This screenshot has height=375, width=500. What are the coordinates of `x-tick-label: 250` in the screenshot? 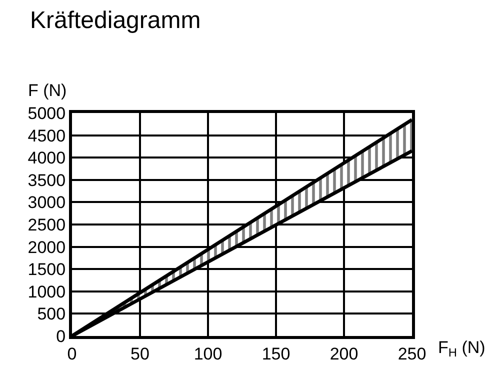 It's located at (412, 354).